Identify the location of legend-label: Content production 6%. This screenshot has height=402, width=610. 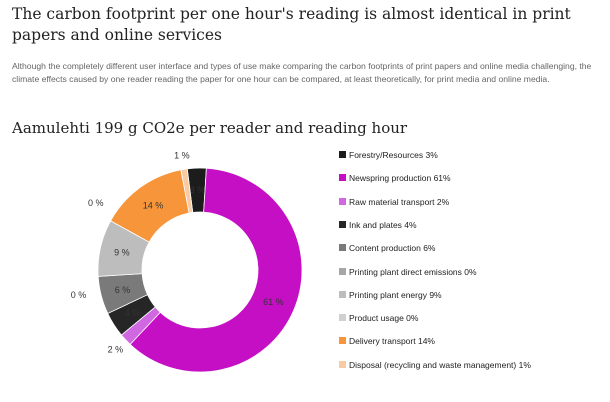
(392, 248).